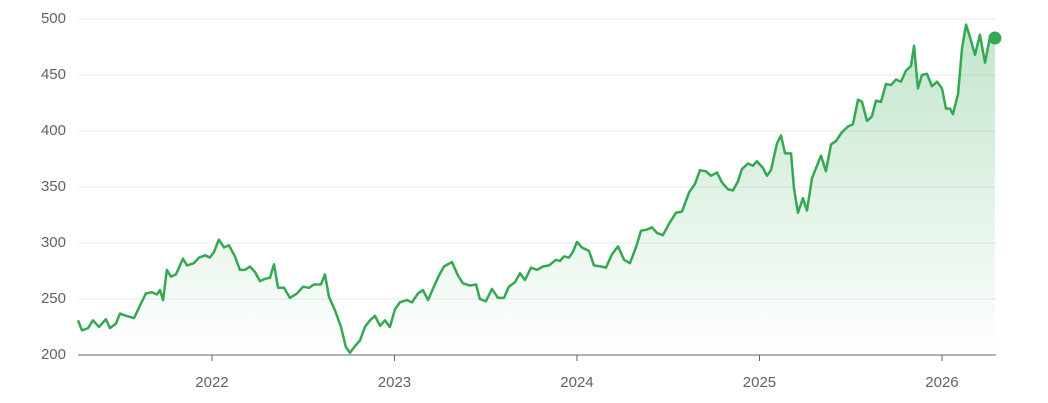 This screenshot has height=403, width=1048. I want to click on x-tick-label: 2023, so click(394, 382).